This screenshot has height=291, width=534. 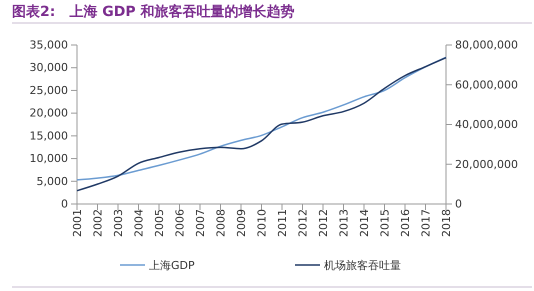 What do you see at coordinates (241, 223) in the screenshot?
I see `x-tick-label: 2009` at bounding box center [241, 223].